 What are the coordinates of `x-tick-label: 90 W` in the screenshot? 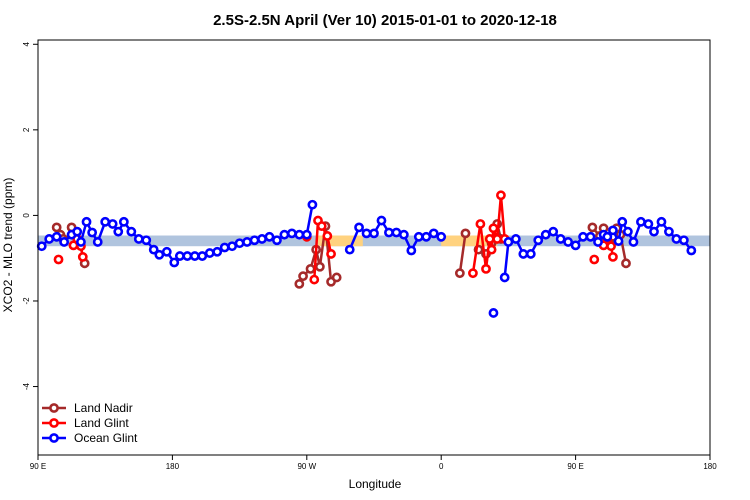 It's located at (306, 466).